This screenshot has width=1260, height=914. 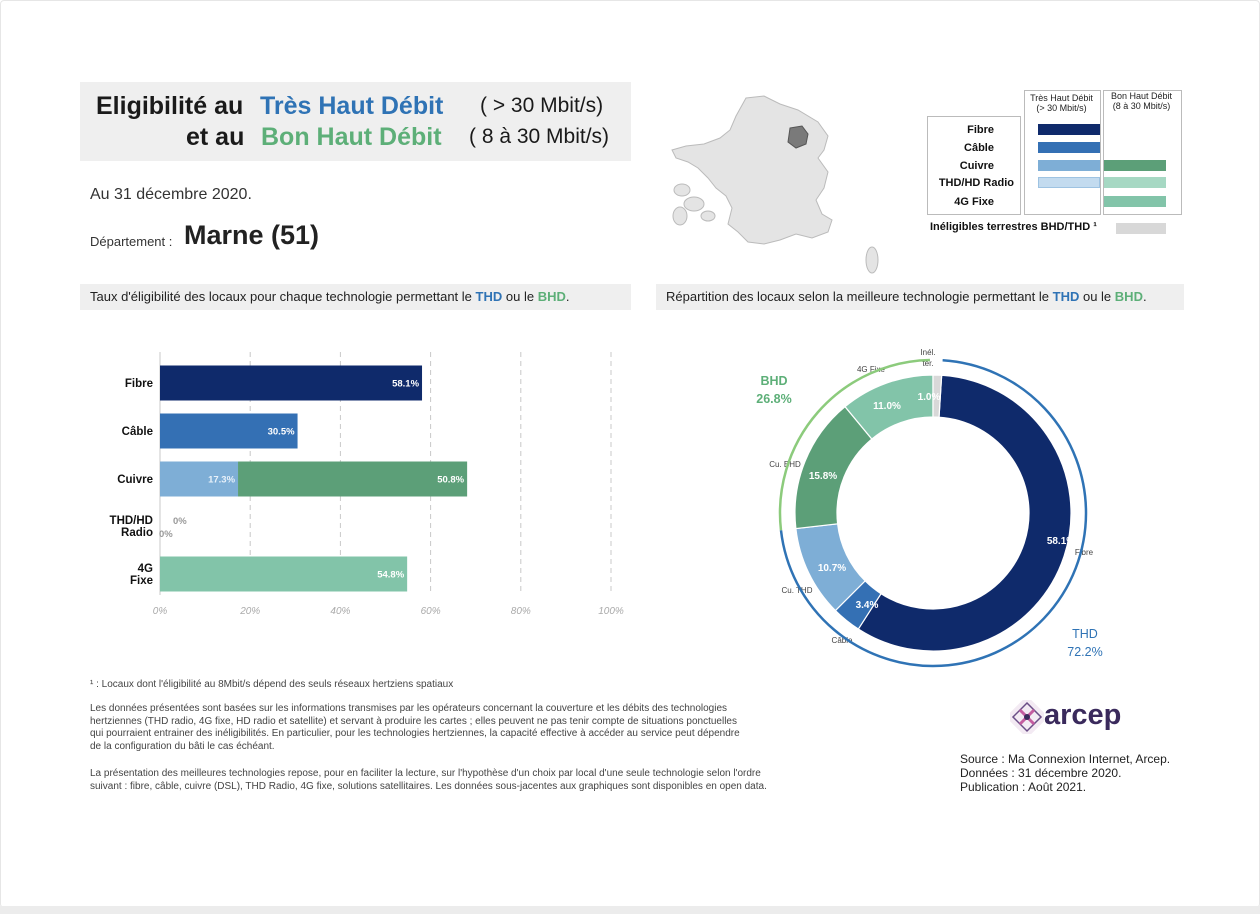 What do you see at coordinates (1141, 106) in the screenshot?
I see `legend-bhd-header-line2: (8 à 30 Mbit/s)` at bounding box center [1141, 106].